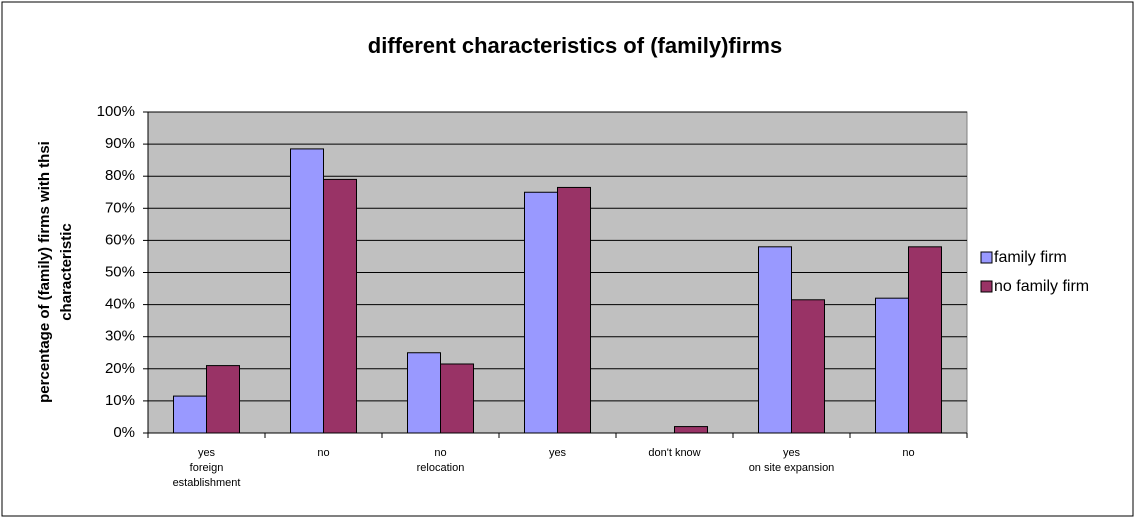 The width and height of the screenshot is (1136, 517). Describe the element at coordinates (120, 207) in the screenshot. I see `y-tick-label: 70%` at that location.